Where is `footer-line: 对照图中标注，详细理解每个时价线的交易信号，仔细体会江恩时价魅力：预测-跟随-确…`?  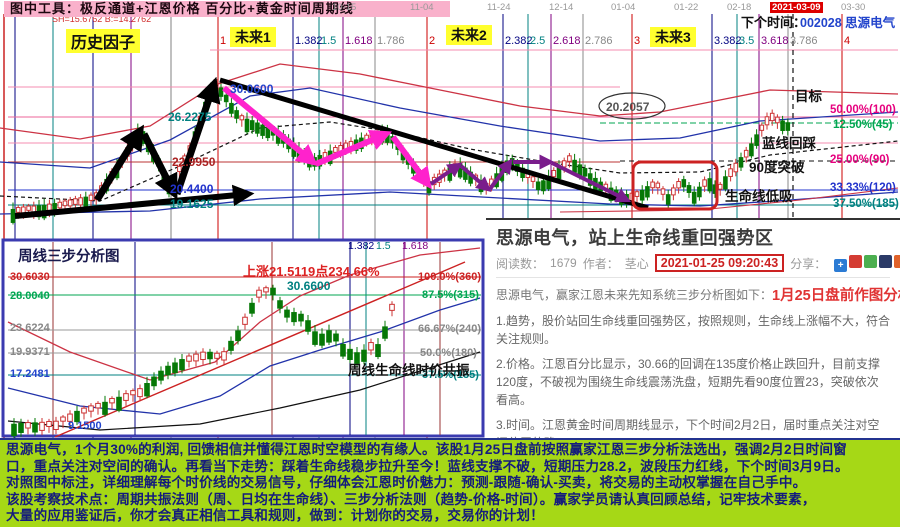 footer-line: 对照图中标注，详细理解每个时价线的交易信号，仔细体会江恩时价魅力：预测-跟随-确… is located at coordinates (406, 483).